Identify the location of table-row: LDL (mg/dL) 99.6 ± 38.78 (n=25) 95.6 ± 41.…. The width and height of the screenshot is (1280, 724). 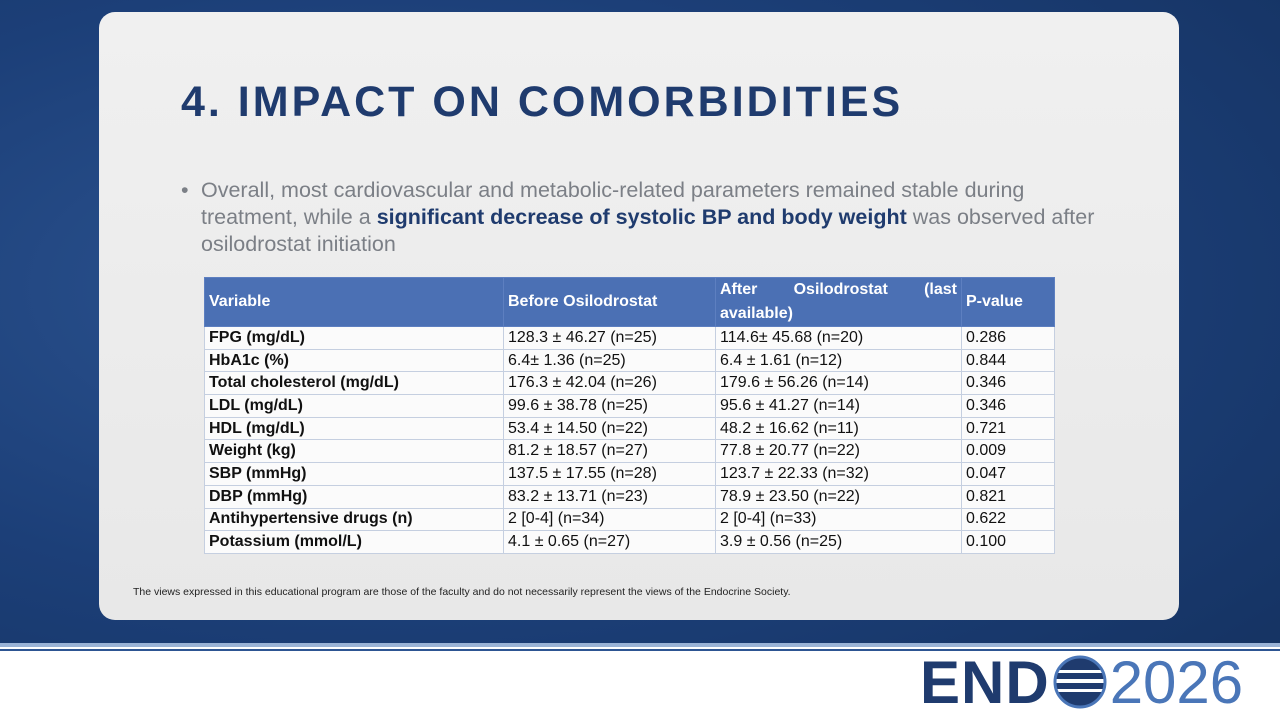
(629, 406).